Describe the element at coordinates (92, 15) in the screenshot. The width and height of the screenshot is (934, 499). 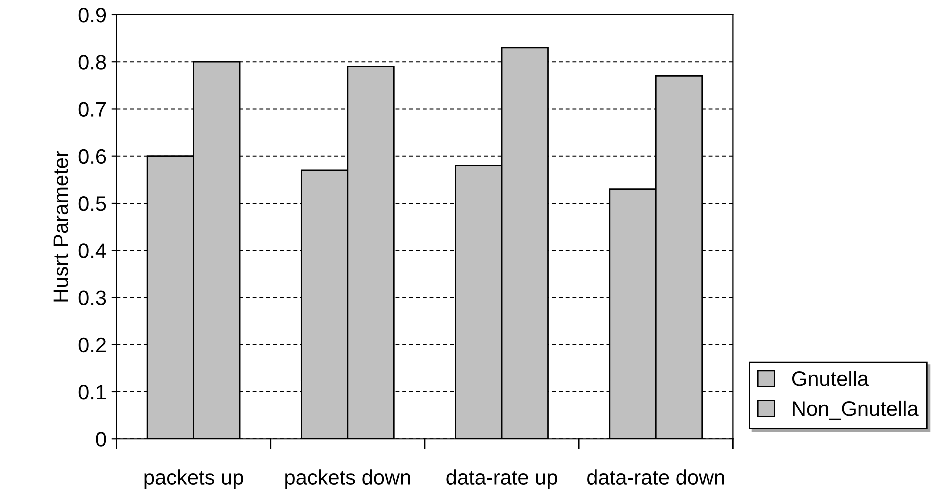
I see `y-tick-label: 0.9` at that location.